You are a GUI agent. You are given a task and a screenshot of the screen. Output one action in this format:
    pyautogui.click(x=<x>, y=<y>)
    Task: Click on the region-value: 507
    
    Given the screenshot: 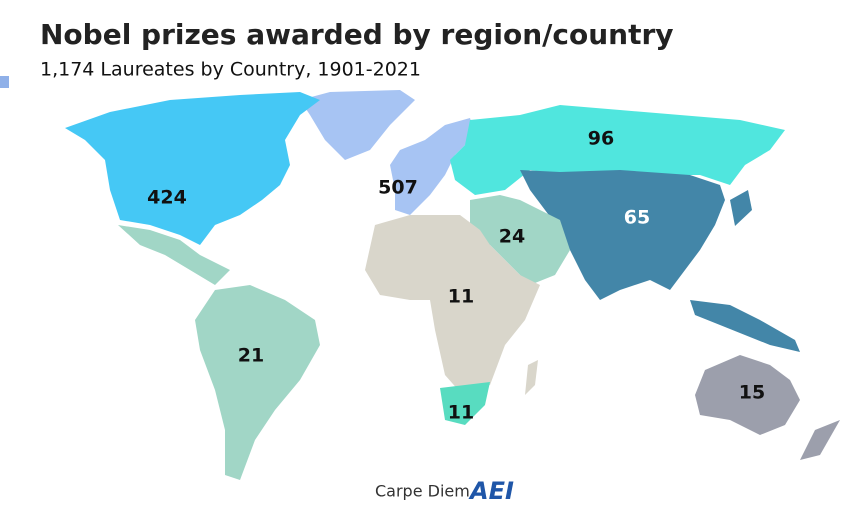 What is the action you would take?
    pyautogui.click(x=398, y=188)
    